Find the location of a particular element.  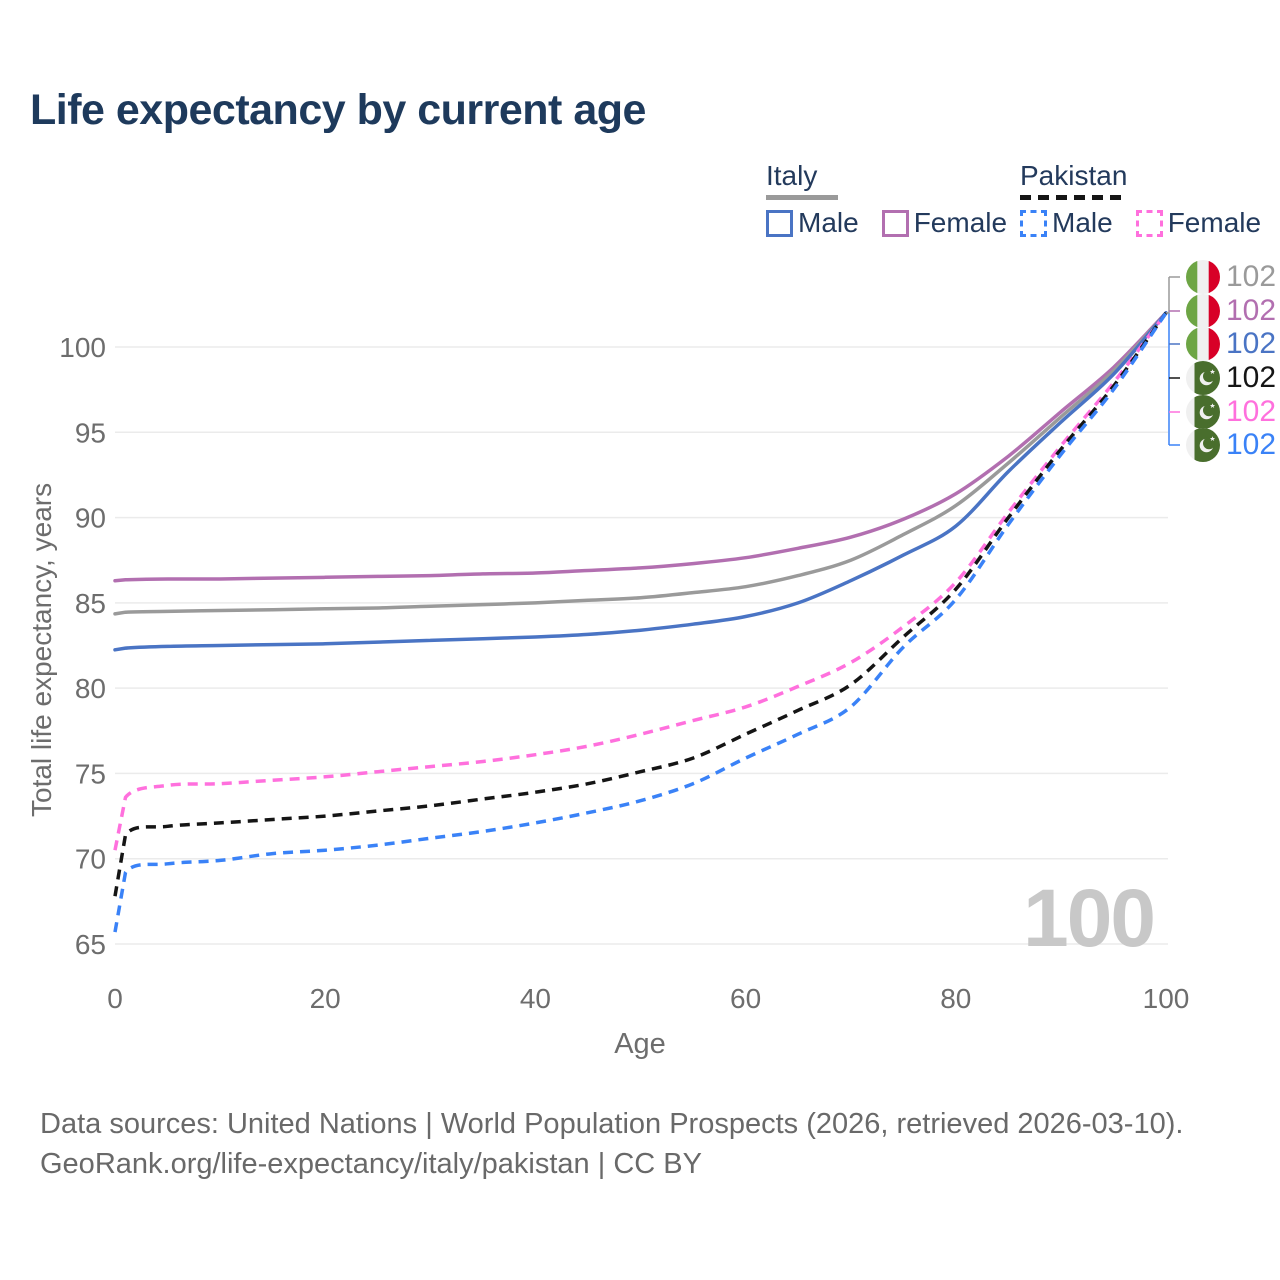

y-tick-label-65: 65 is located at coordinates (90, 944).